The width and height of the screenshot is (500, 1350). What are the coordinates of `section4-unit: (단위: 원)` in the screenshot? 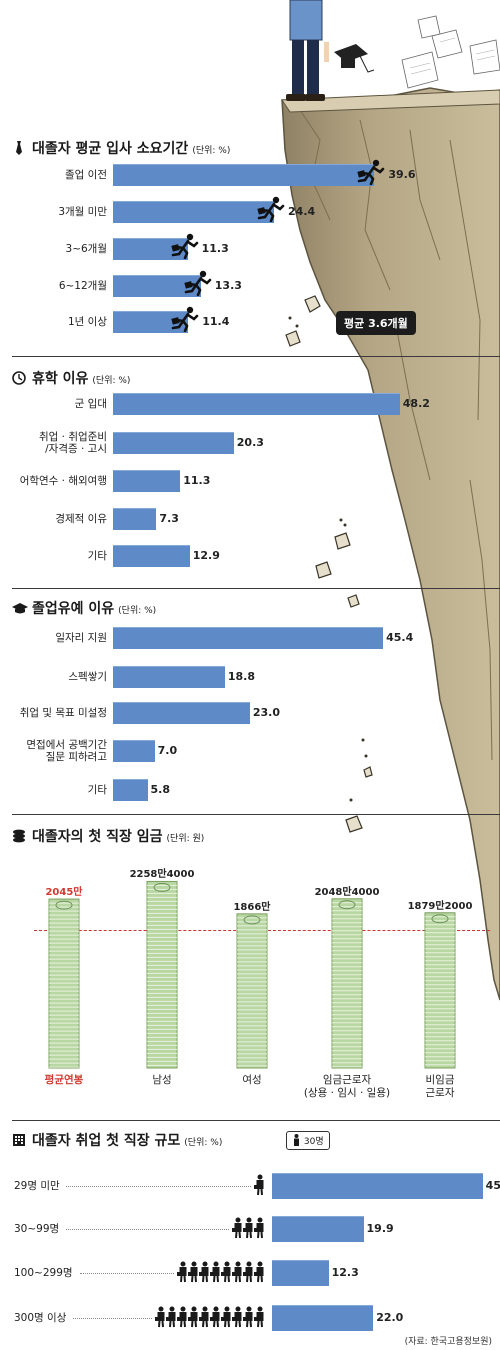 It's located at (185, 839).